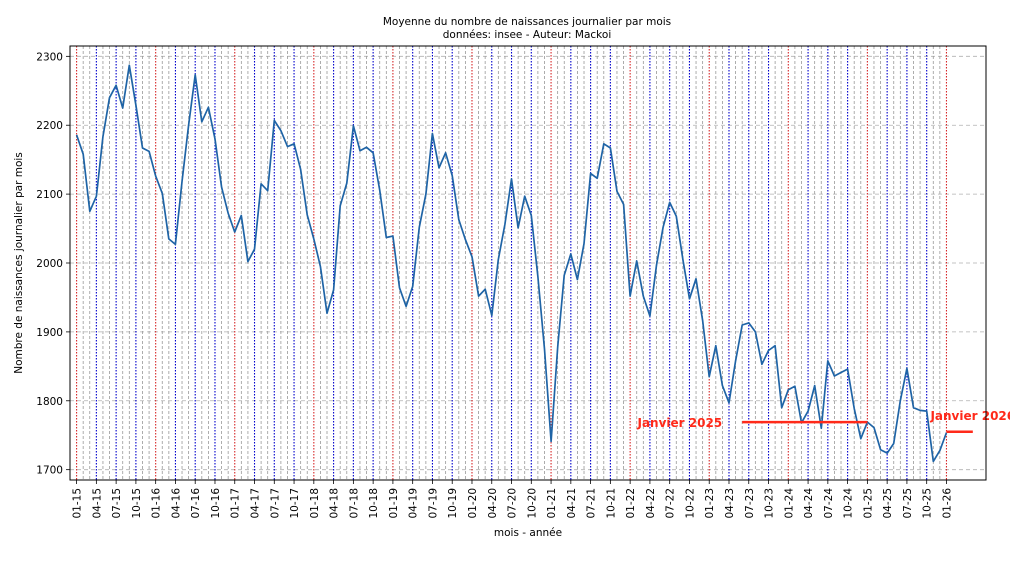 The height and width of the screenshot is (583, 1010). What do you see at coordinates (473, 503) in the screenshot?
I see `x-tick-label: 01-20` at bounding box center [473, 503].